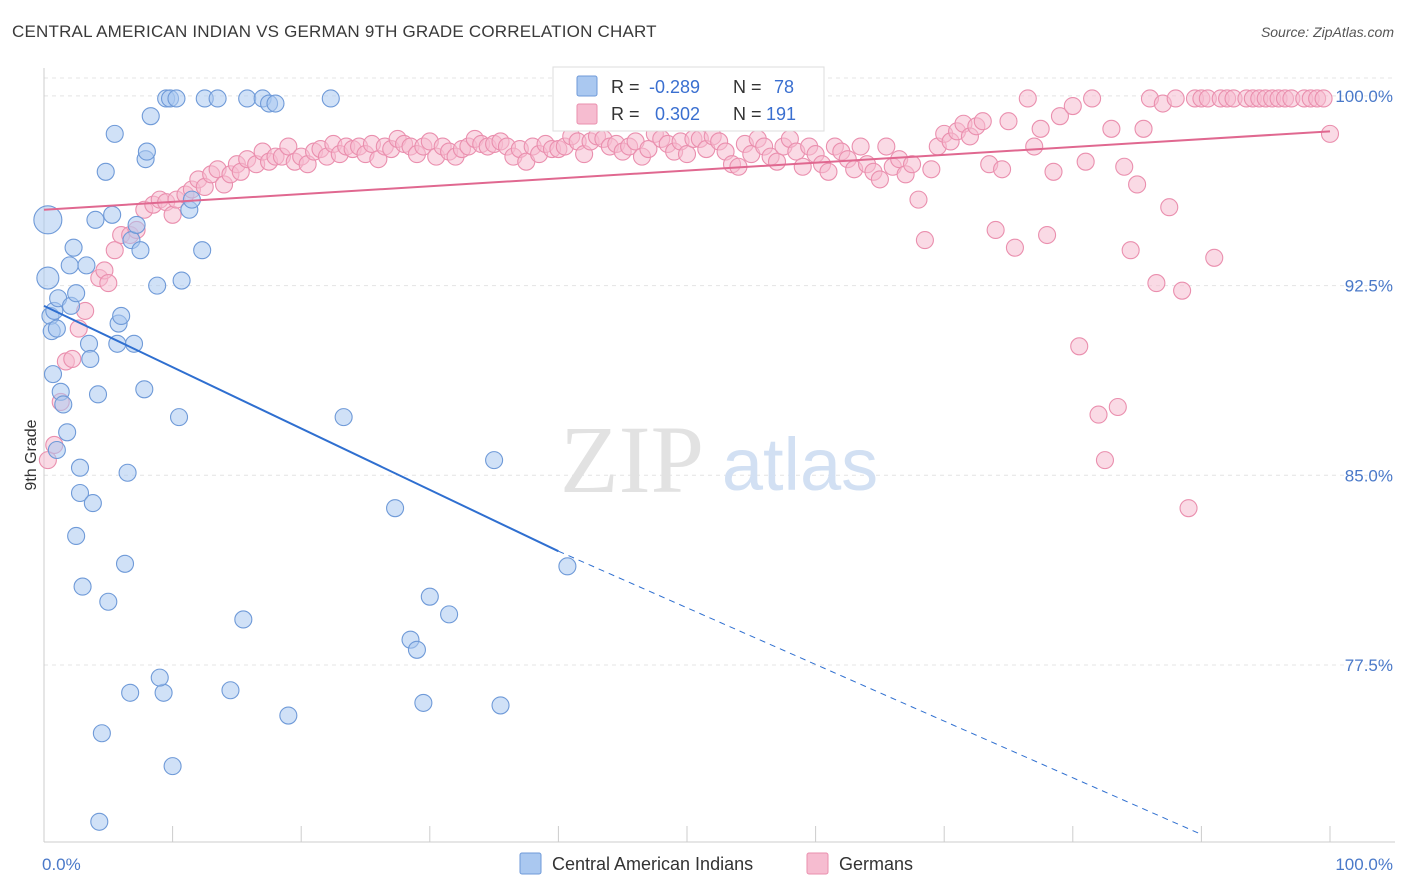 This screenshot has height=892, width=1406. I want to click on legend-n-value: 191, so click(781, 114).